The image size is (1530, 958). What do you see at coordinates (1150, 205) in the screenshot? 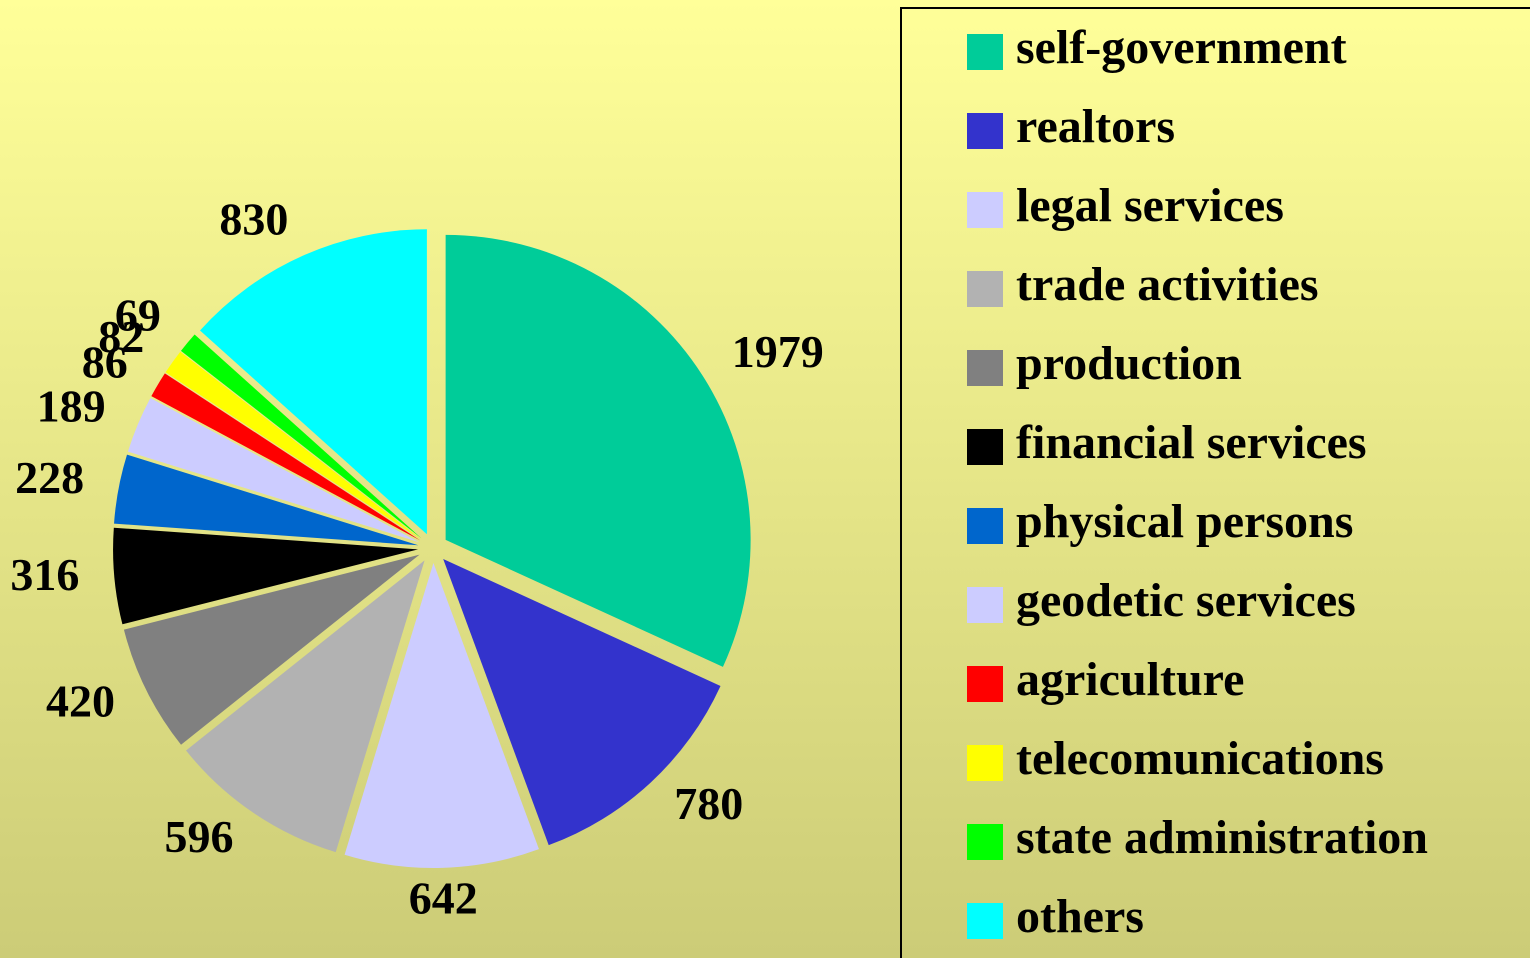
I see `legend-label: legal services` at bounding box center [1150, 205].